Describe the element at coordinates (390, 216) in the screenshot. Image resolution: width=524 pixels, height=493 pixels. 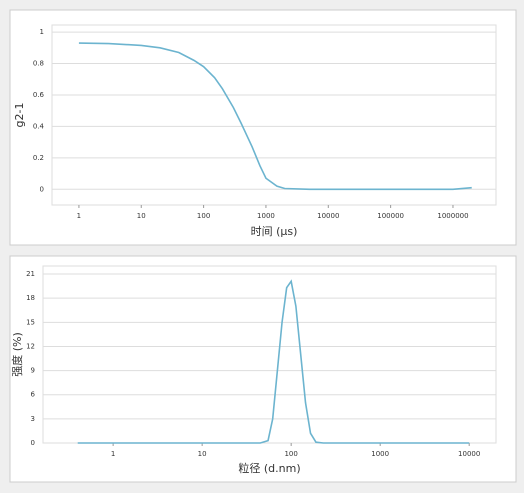
I see `x-tick-label: 100000` at that location.